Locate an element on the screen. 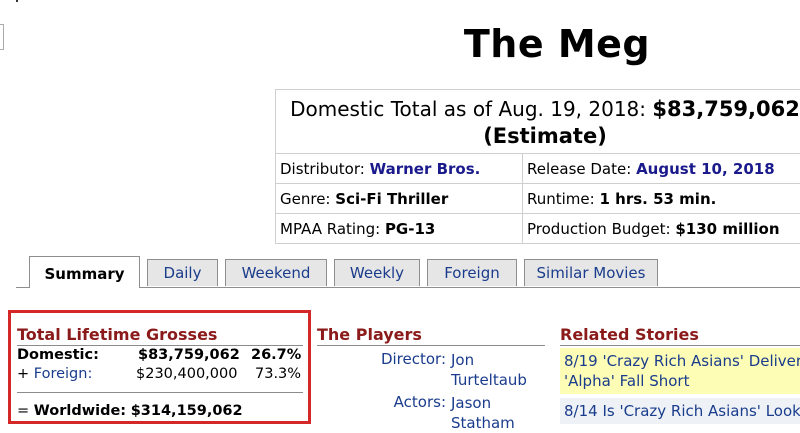 The image size is (800, 433). grosses-title-underline is located at coordinates (160, 345).